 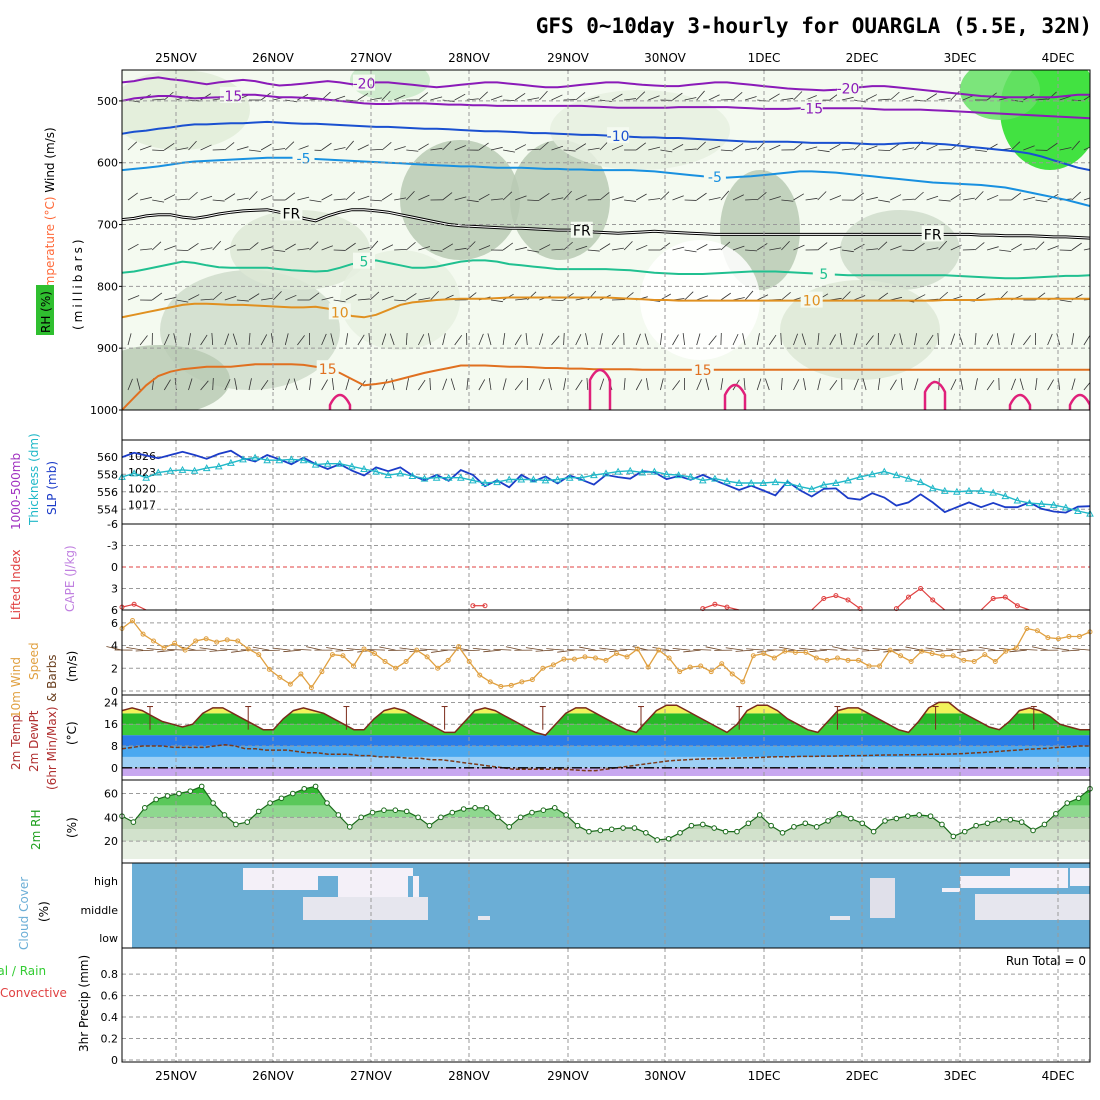 What do you see at coordinates (273, 58) in the screenshot?
I see `date-label-top: 26NOV` at bounding box center [273, 58].